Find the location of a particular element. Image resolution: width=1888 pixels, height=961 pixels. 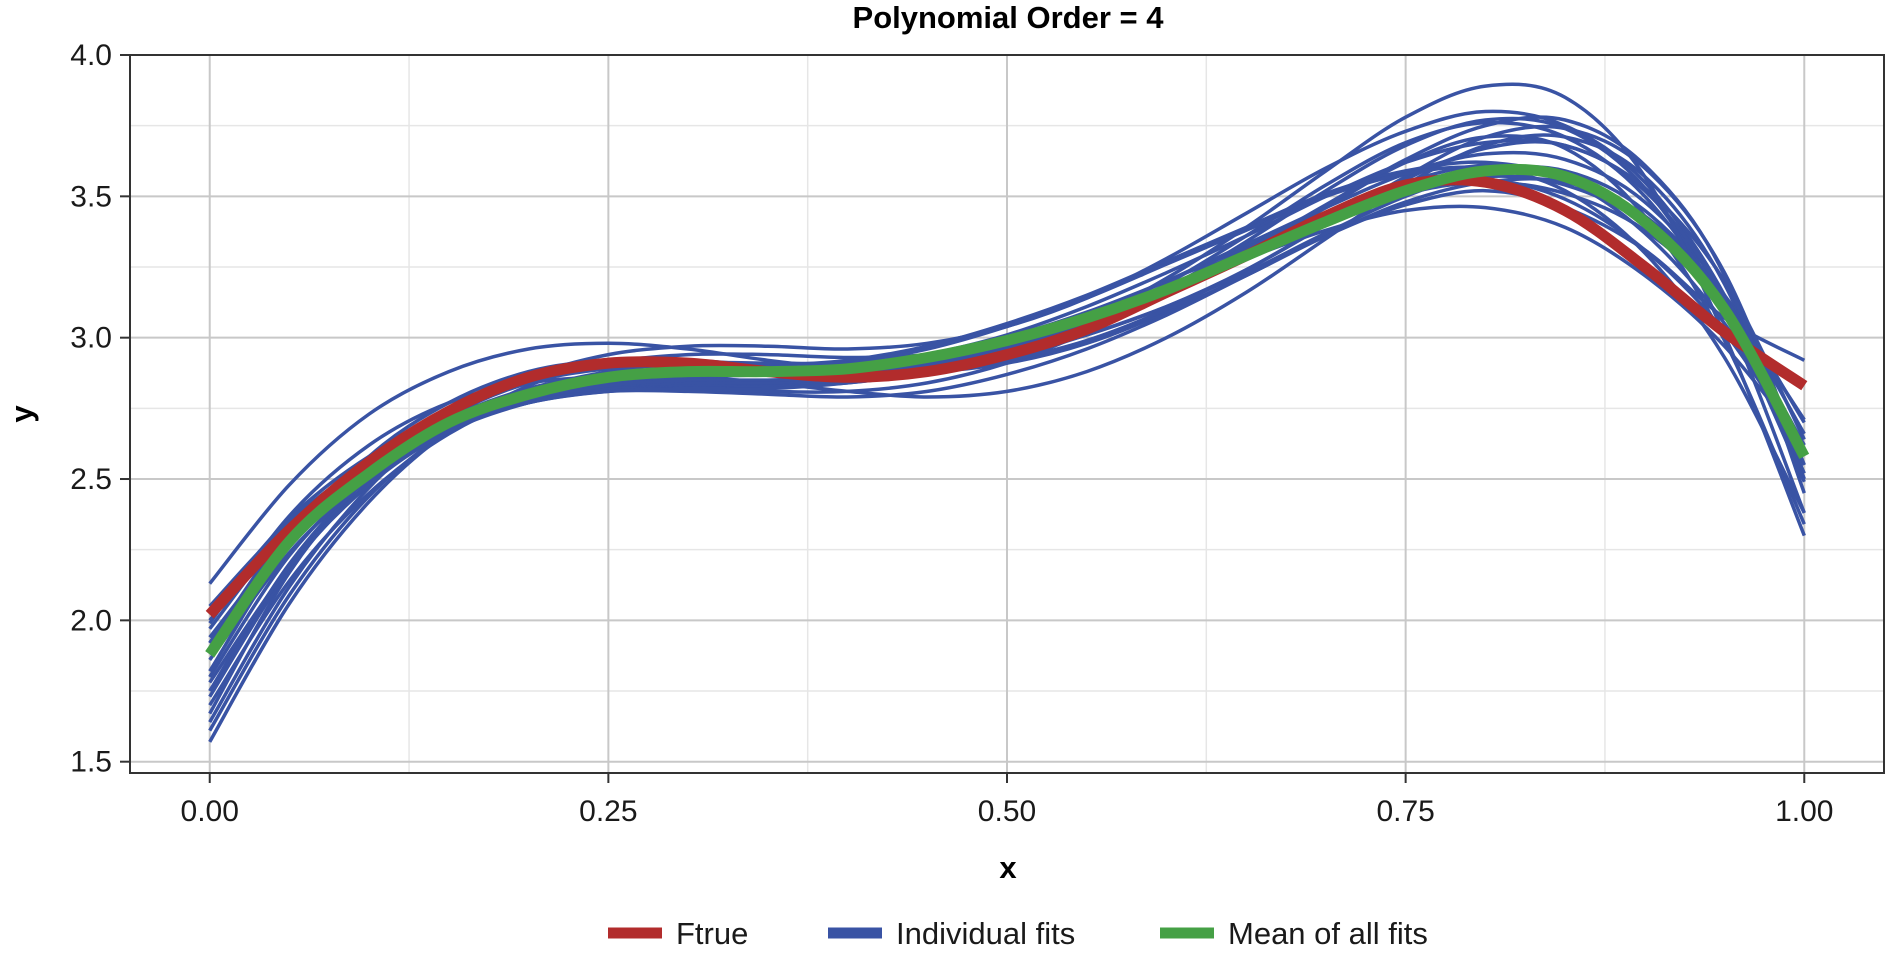

x-tick-label: 0.25 is located at coordinates (608, 811).